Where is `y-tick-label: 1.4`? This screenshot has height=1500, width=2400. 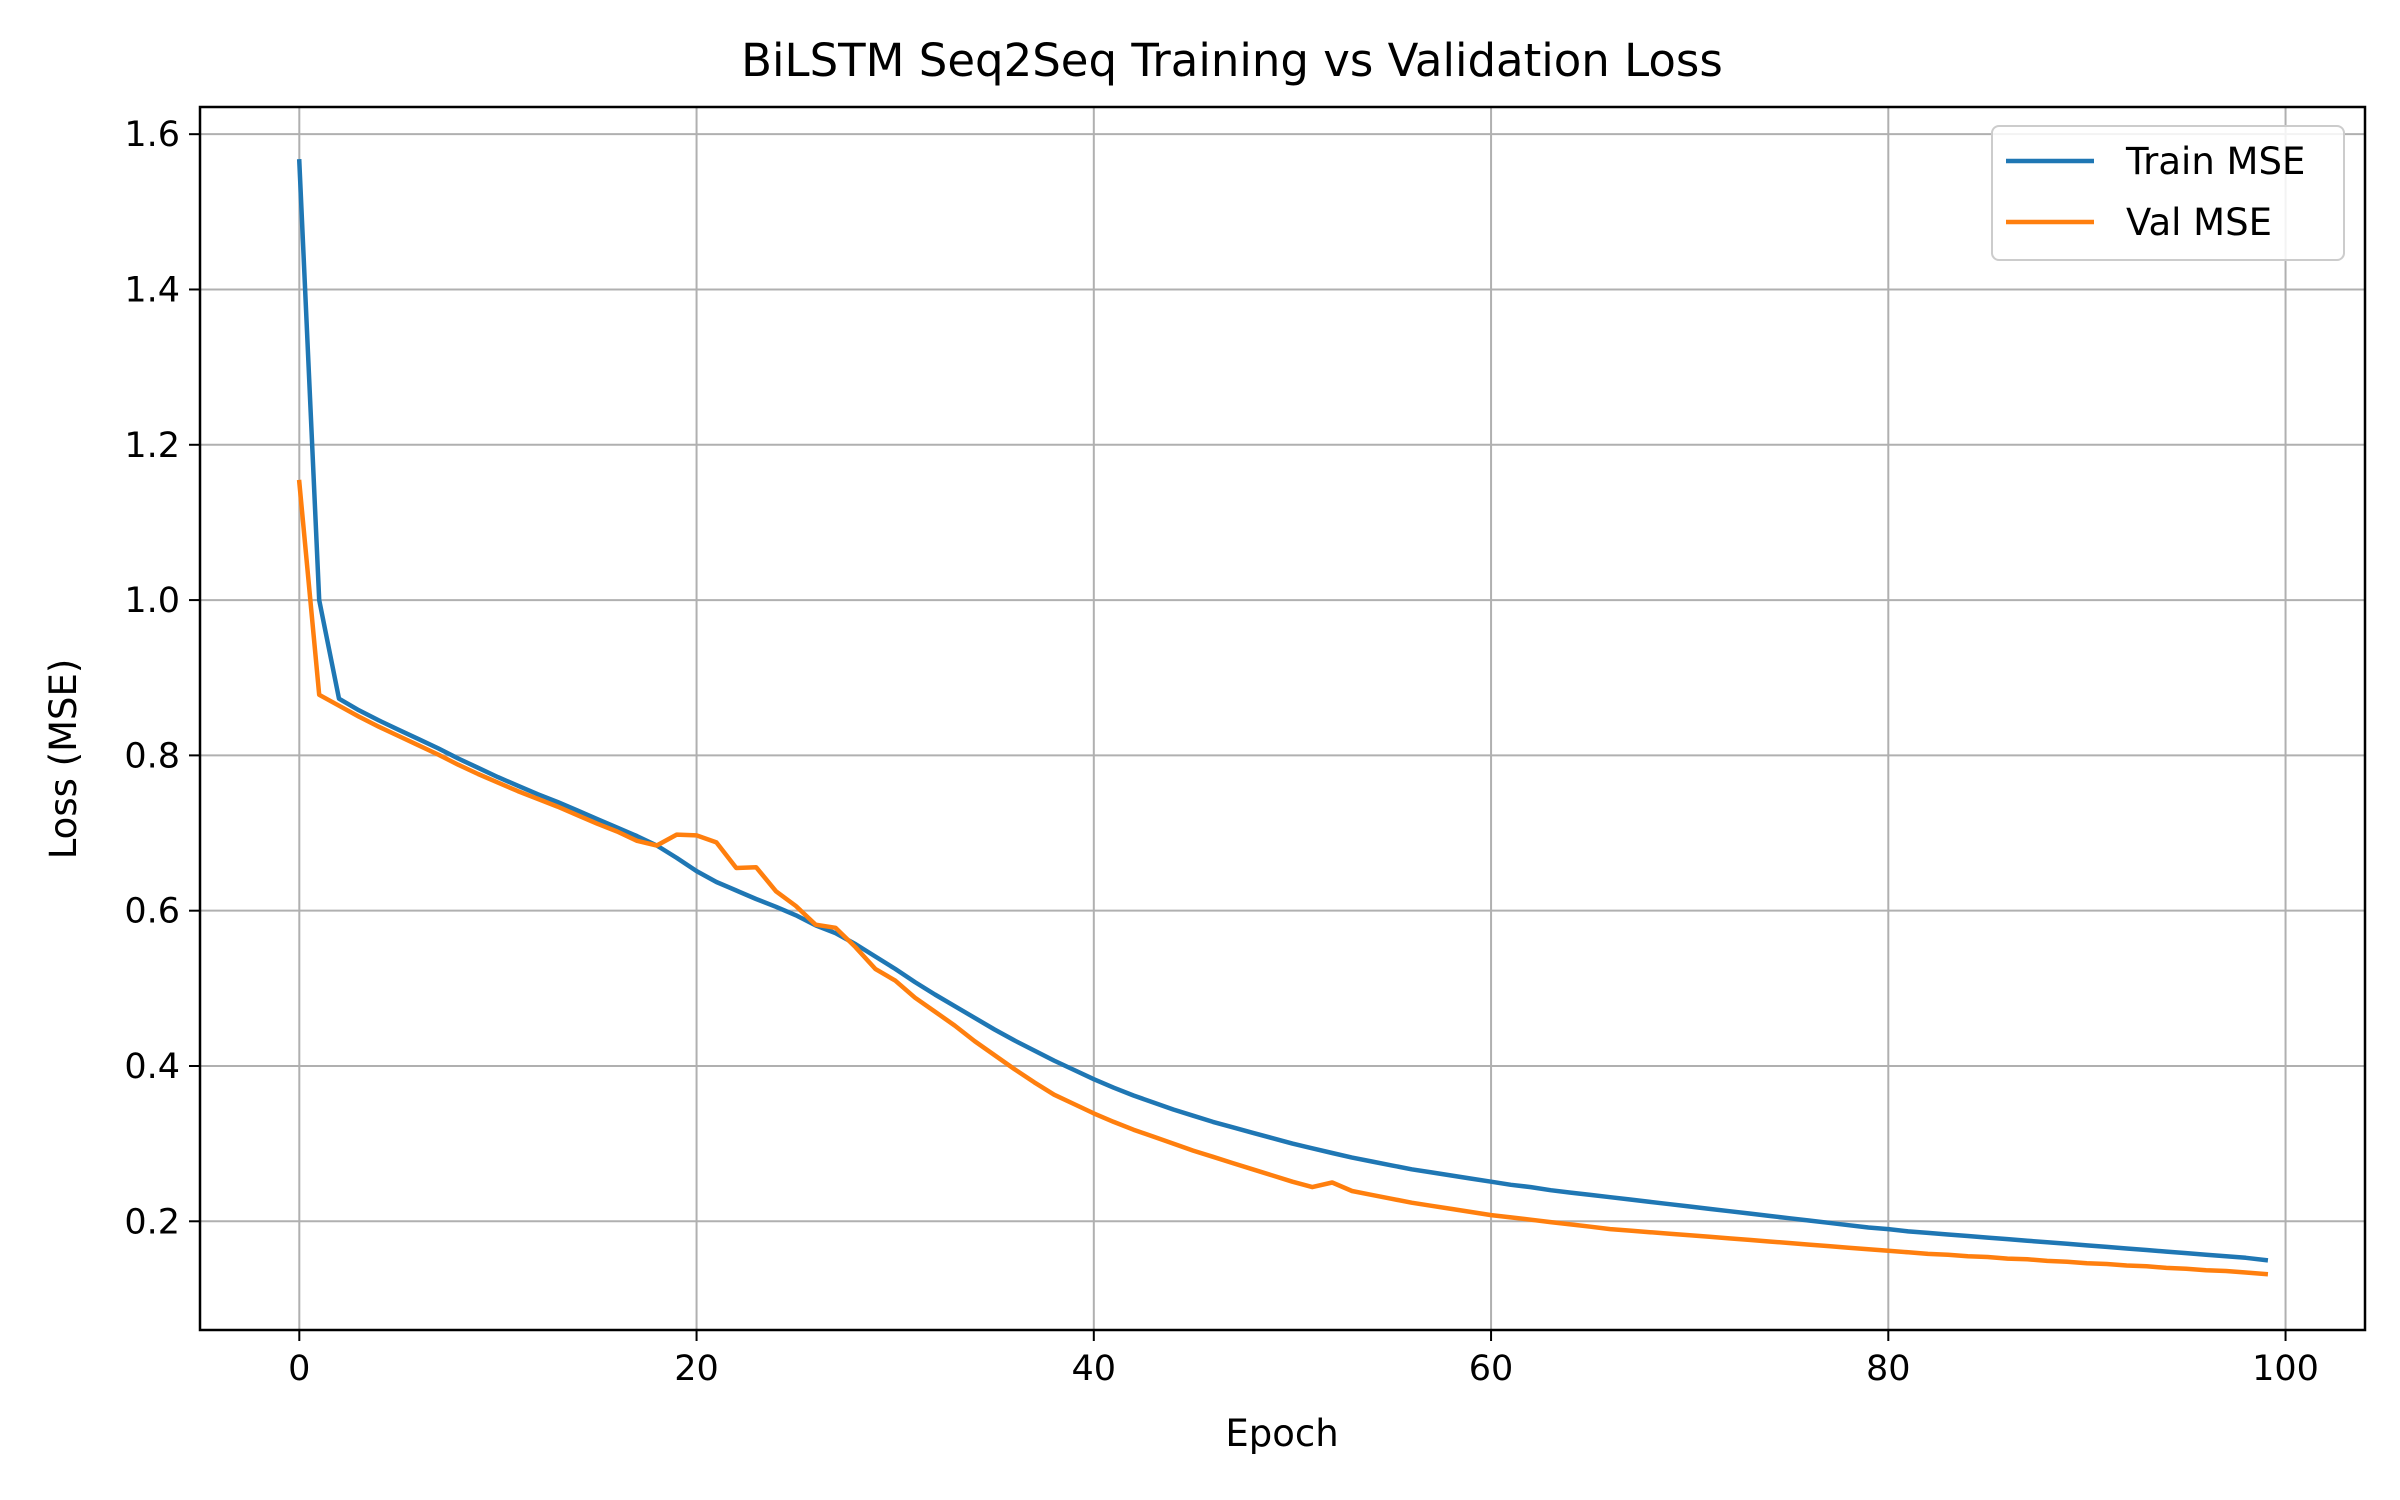 y-tick-label: 1.4 is located at coordinates (152, 290).